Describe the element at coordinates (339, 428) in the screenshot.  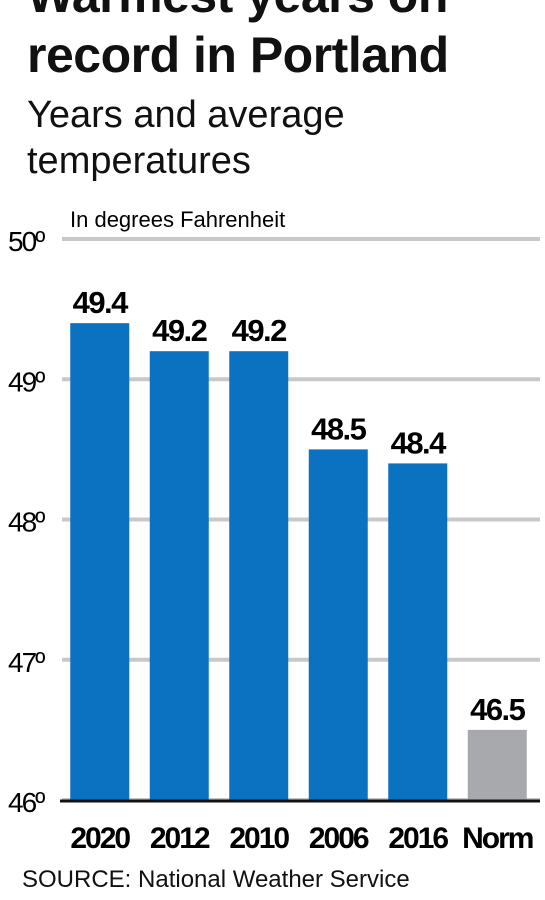
I see `value-label: 48.5` at that location.